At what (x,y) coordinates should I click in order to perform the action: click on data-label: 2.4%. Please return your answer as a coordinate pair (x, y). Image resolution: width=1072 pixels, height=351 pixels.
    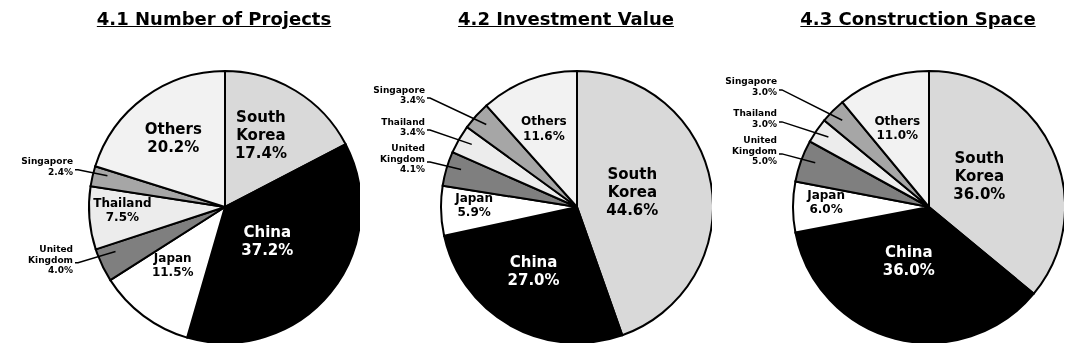
    Looking at the image, I should click on (60, 171).